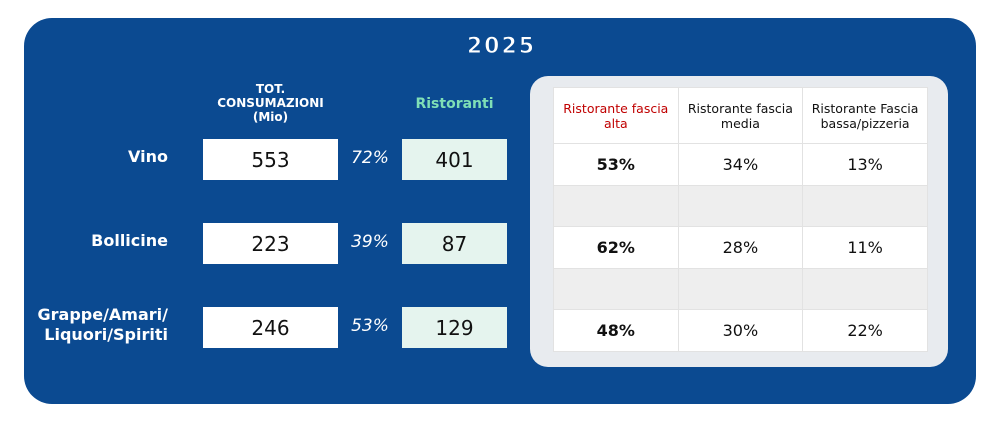 The width and height of the screenshot is (1003, 427). I want to click on total-header: TOT. CONSUMAZIONI (Mio), so click(270, 103).